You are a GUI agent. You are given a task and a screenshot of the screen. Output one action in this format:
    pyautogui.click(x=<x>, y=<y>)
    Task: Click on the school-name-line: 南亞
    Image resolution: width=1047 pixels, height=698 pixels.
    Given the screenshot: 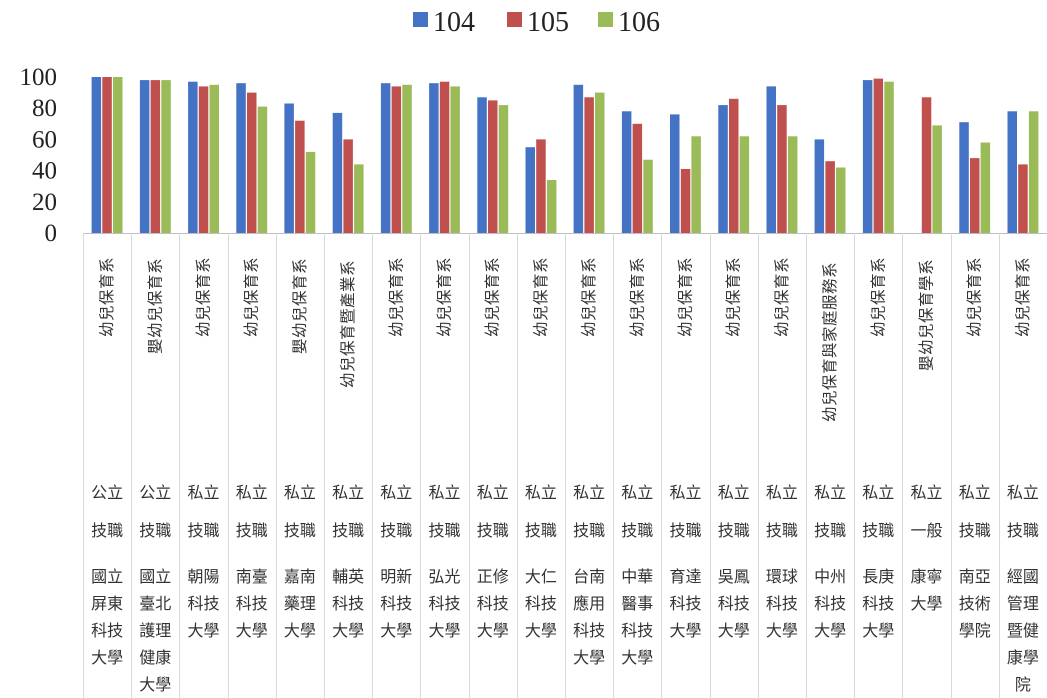 What is the action you would take?
    pyautogui.click(x=975, y=576)
    